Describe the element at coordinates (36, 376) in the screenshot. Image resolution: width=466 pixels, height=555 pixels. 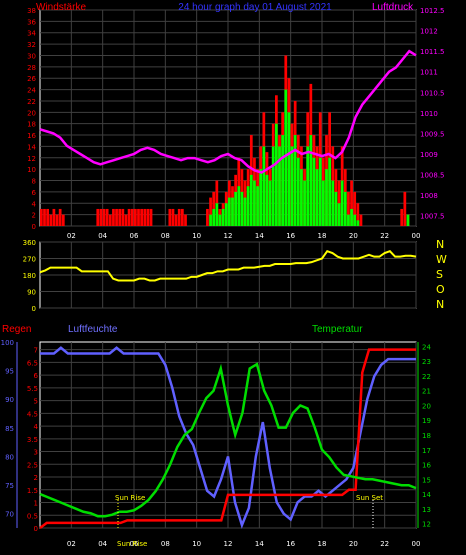
I see `rain-tick-label: 6` at that location.